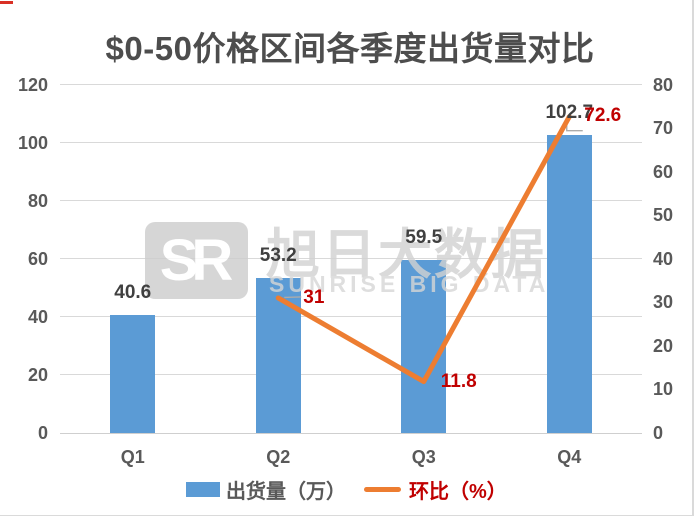 The width and height of the screenshot is (694, 520). Describe the element at coordinates (133, 293) in the screenshot. I see `bar-value-label: 40.6` at that location.